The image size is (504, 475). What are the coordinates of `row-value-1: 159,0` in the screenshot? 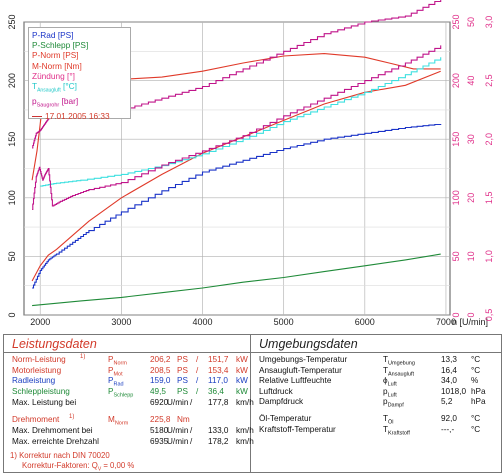 It's located at (160, 380).